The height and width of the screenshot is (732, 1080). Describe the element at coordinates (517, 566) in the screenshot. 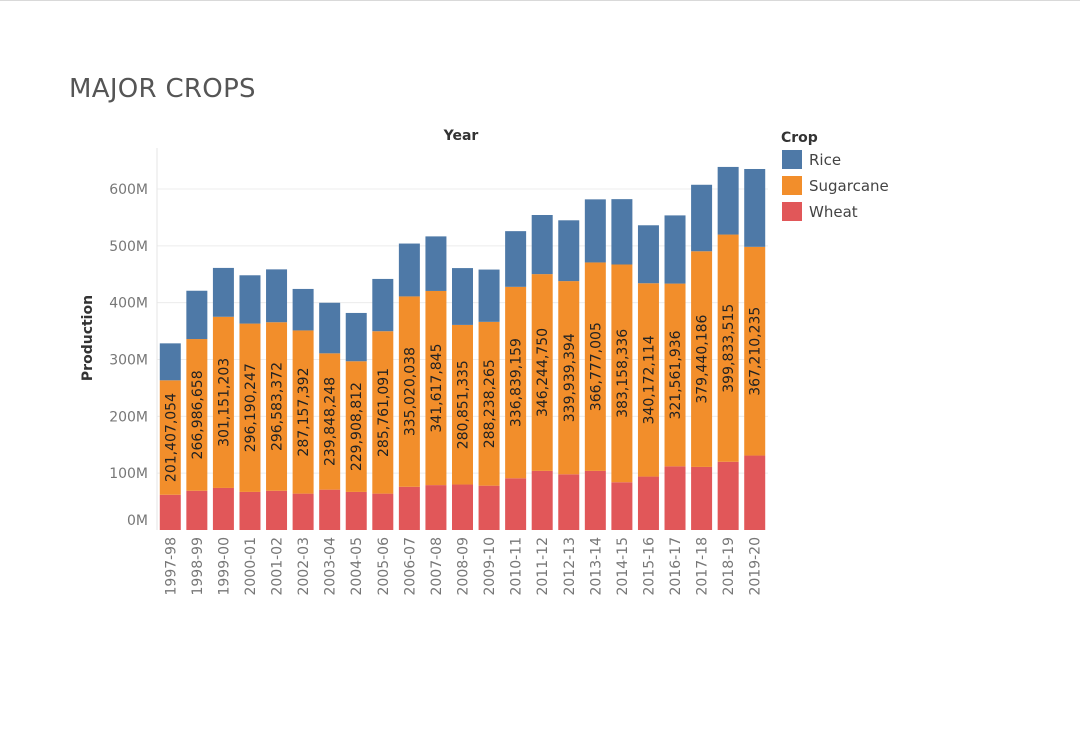

I see `x-tick-label: 2010-11` at that location.